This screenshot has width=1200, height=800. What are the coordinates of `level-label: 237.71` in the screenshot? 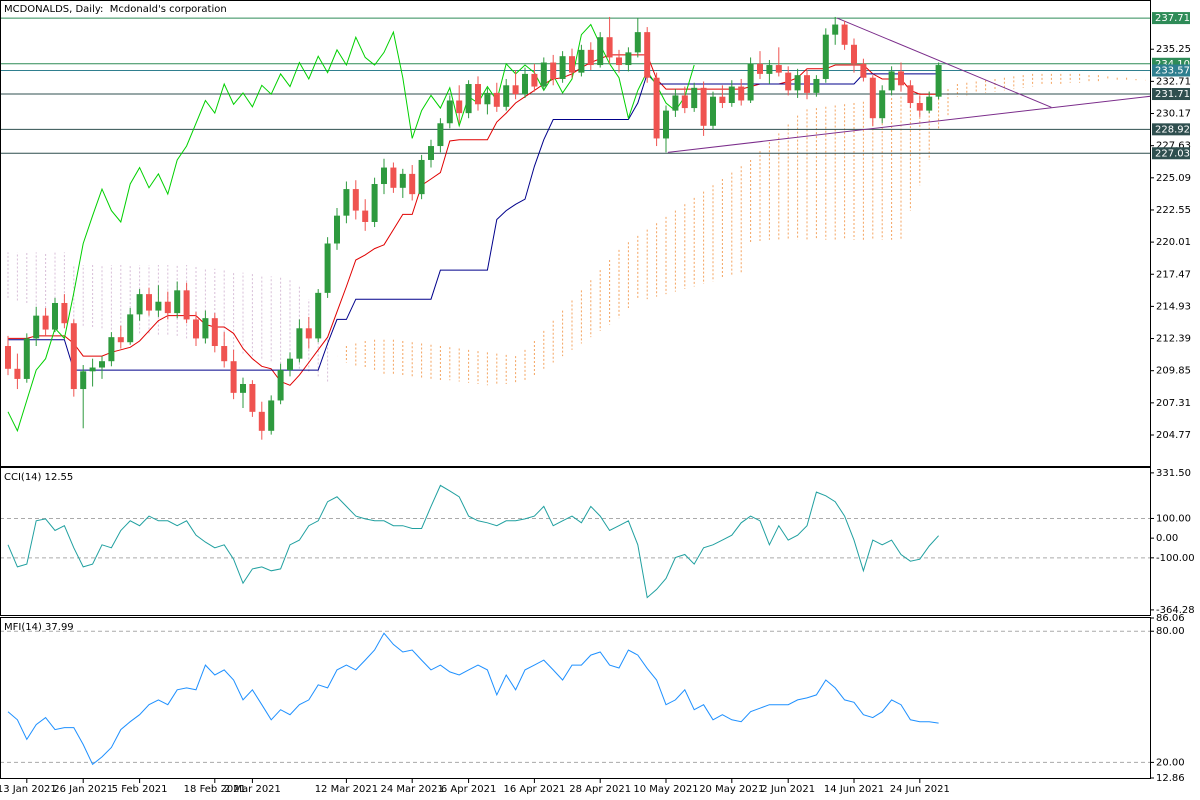 It's located at (1172, 18).